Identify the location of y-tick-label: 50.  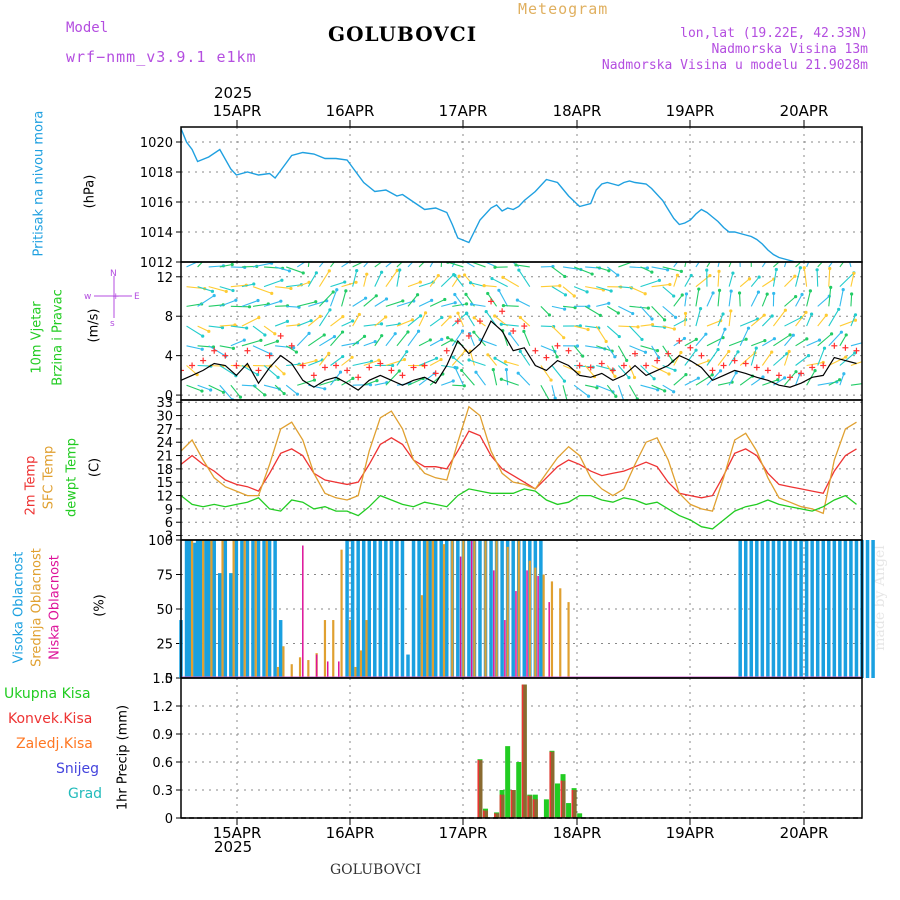
(164, 610).